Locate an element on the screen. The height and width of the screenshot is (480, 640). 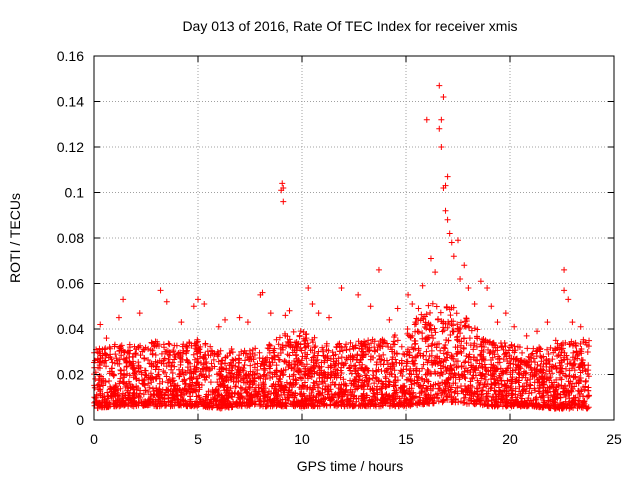
y-tick-label: 0.14 is located at coordinates (70, 102).